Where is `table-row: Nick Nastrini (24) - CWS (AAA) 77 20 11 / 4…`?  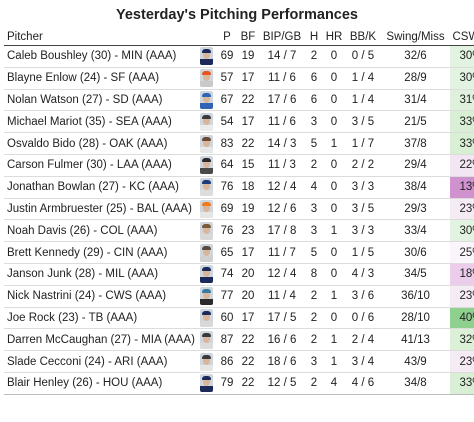 table-row: Nick Nastrini (24) - CWS (AAA) 77 20 11 / 4… is located at coordinates (239, 296).